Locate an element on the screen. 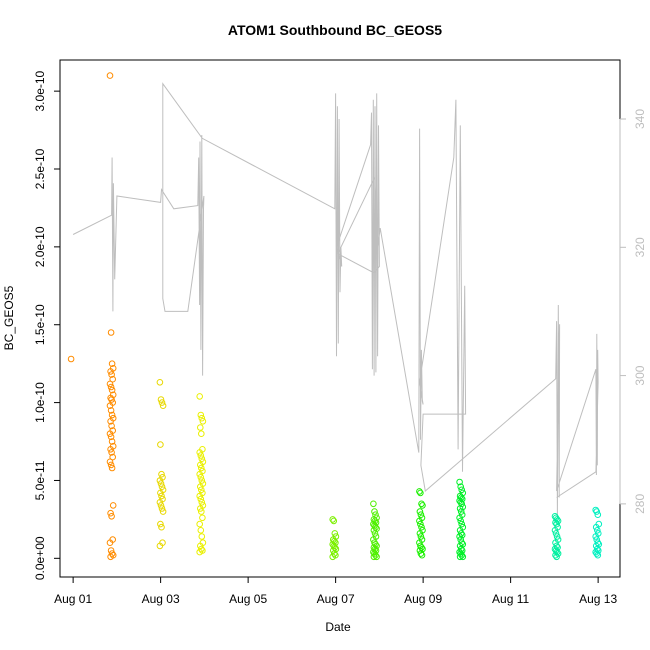 The image size is (650, 650). y-axis-label: BC_GEOS5 is located at coordinates (9, 317).